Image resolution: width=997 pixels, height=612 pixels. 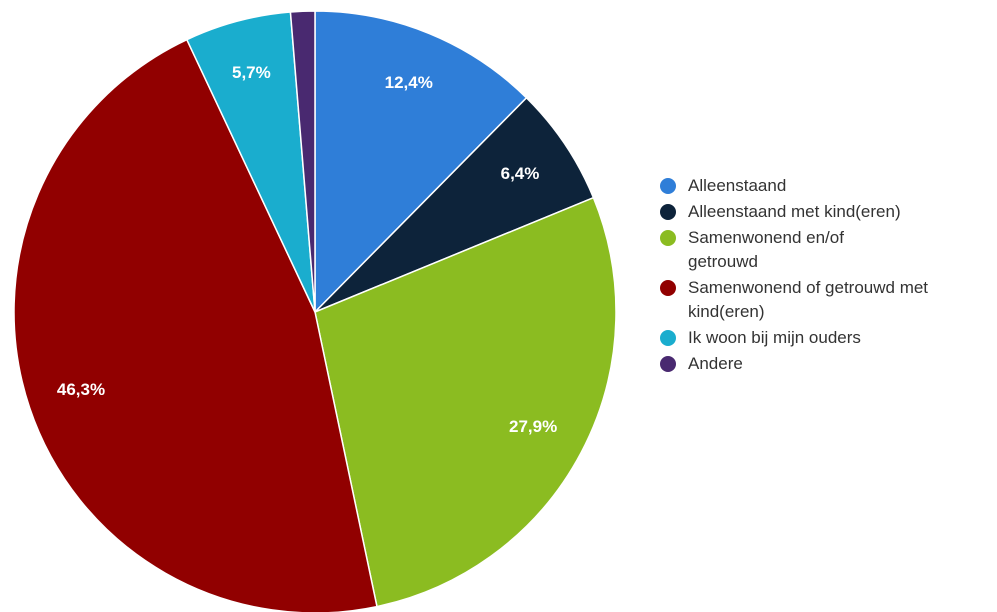 I want to click on legend-item: Ik woon bij mijn ouders, so click(x=824, y=338).